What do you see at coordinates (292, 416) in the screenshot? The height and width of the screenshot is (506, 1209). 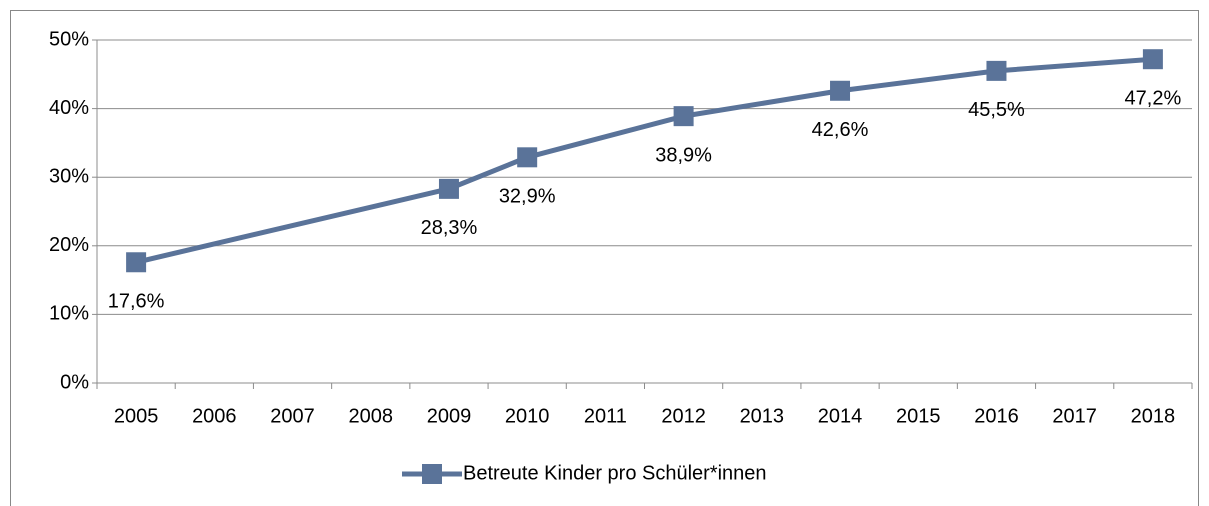 I see `x-tick-label: 2007` at bounding box center [292, 416].